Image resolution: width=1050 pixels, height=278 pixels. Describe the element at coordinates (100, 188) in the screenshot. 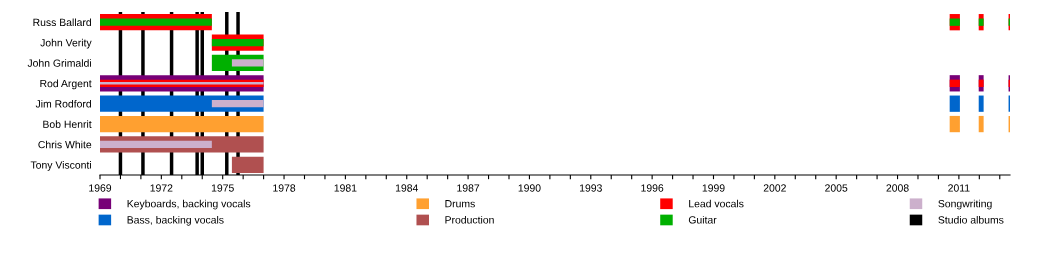

I see `x-tick-label: 1969` at that location.